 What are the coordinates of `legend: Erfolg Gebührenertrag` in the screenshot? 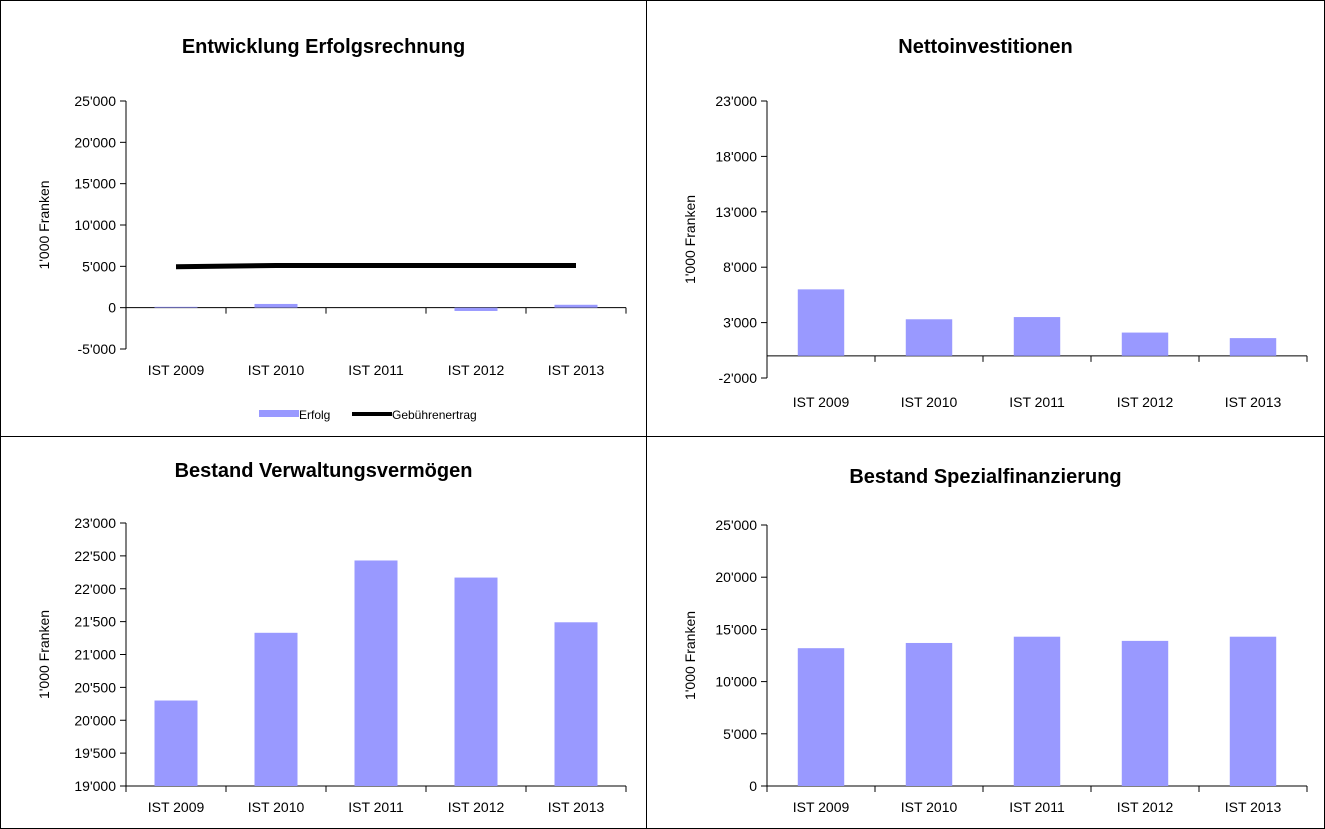 It's located at (368, 415).